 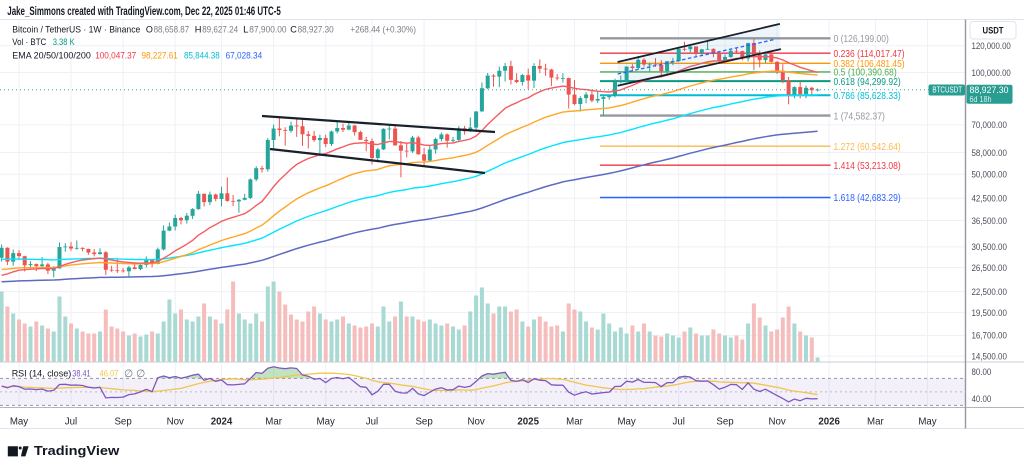 I want to click on svg-text: 0.236 (114,017.47), so click(x=869, y=54).